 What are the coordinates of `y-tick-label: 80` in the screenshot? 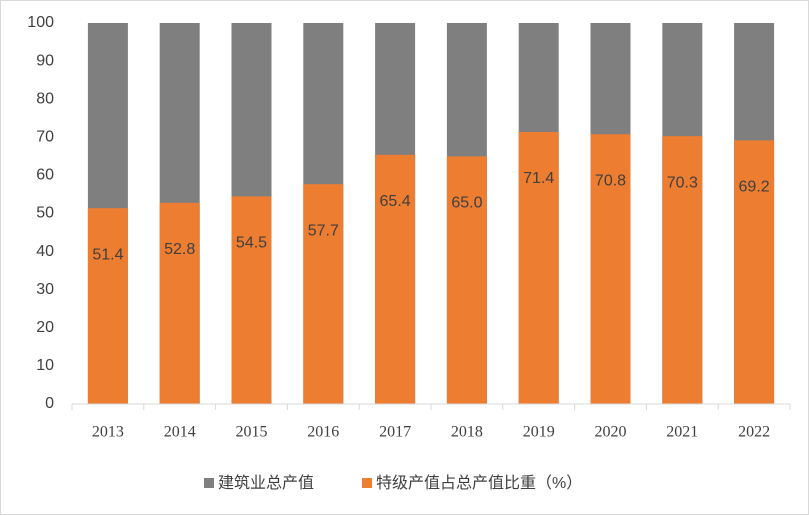 It's located at (45, 98).